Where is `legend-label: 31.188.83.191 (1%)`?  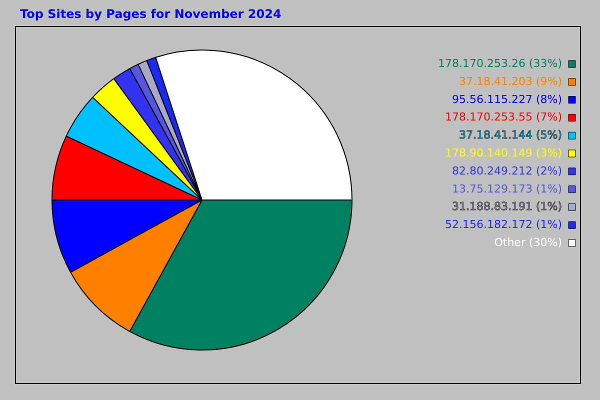 legend-label: 31.188.83.191 (1%) is located at coordinates (507, 207).